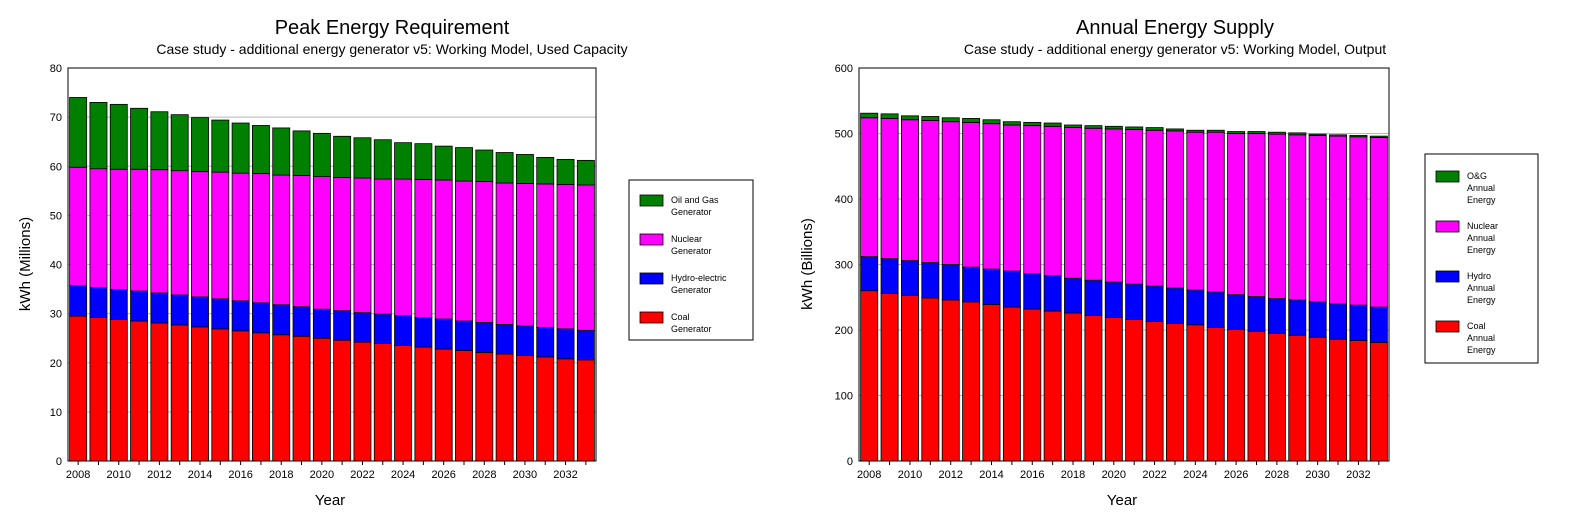 This screenshot has height=527, width=1572. I want to click on x-tick-label: 2028, so click(1277, 475).